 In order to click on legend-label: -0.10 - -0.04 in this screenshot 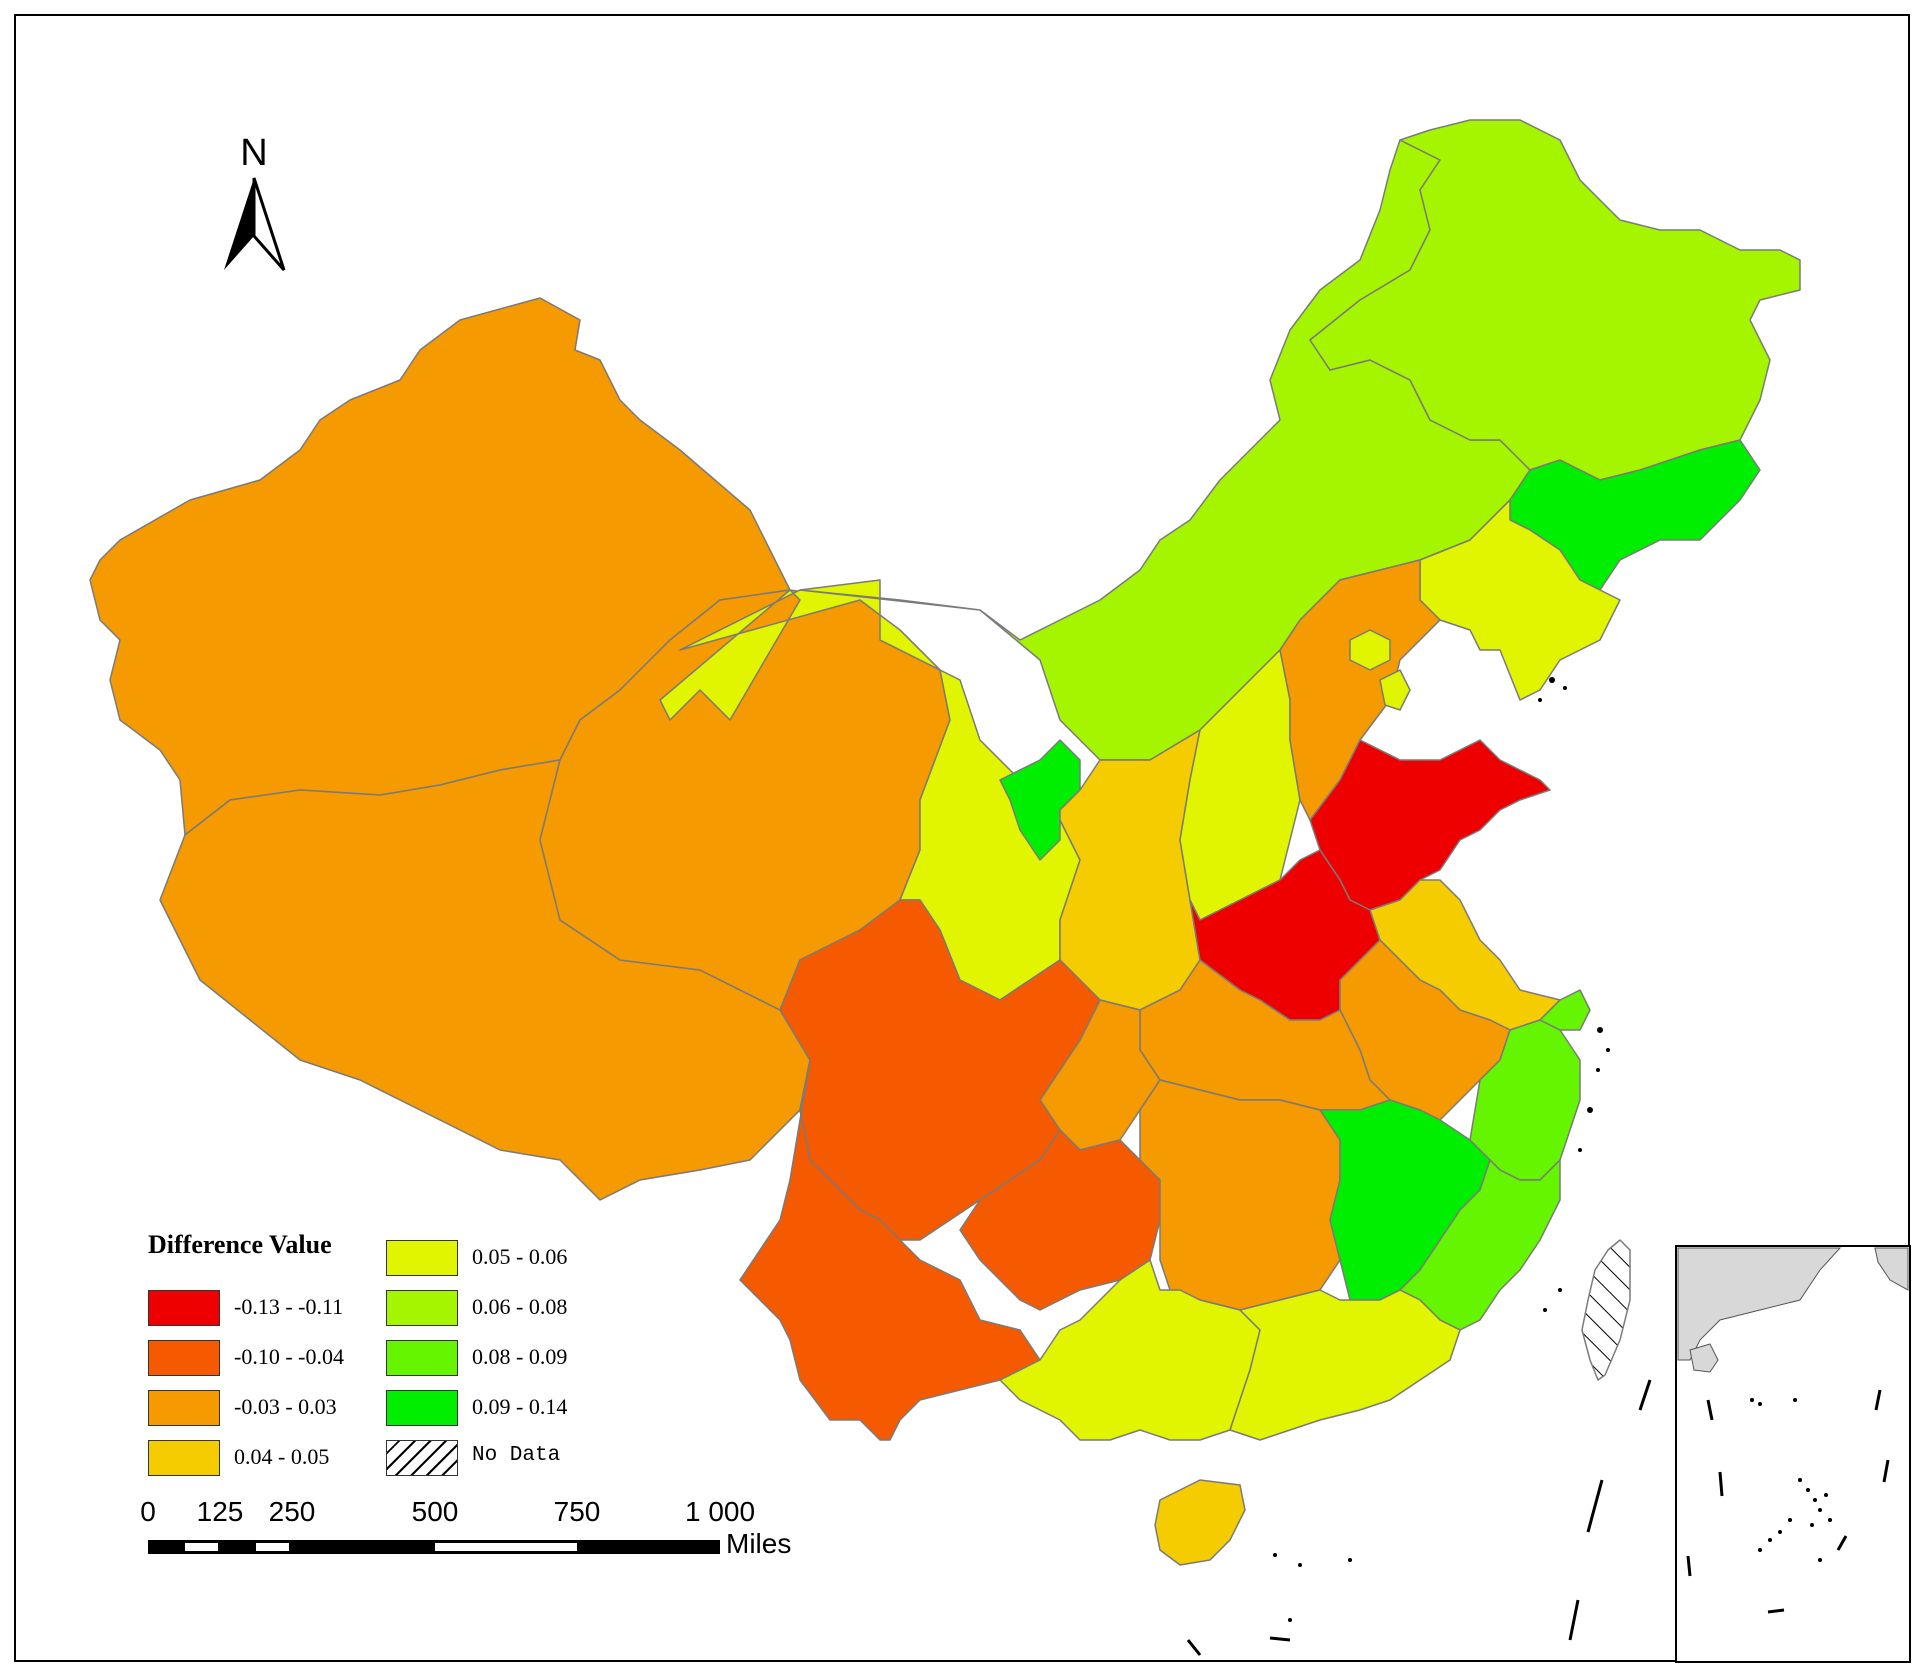, I will do `click(289, 1356)`.